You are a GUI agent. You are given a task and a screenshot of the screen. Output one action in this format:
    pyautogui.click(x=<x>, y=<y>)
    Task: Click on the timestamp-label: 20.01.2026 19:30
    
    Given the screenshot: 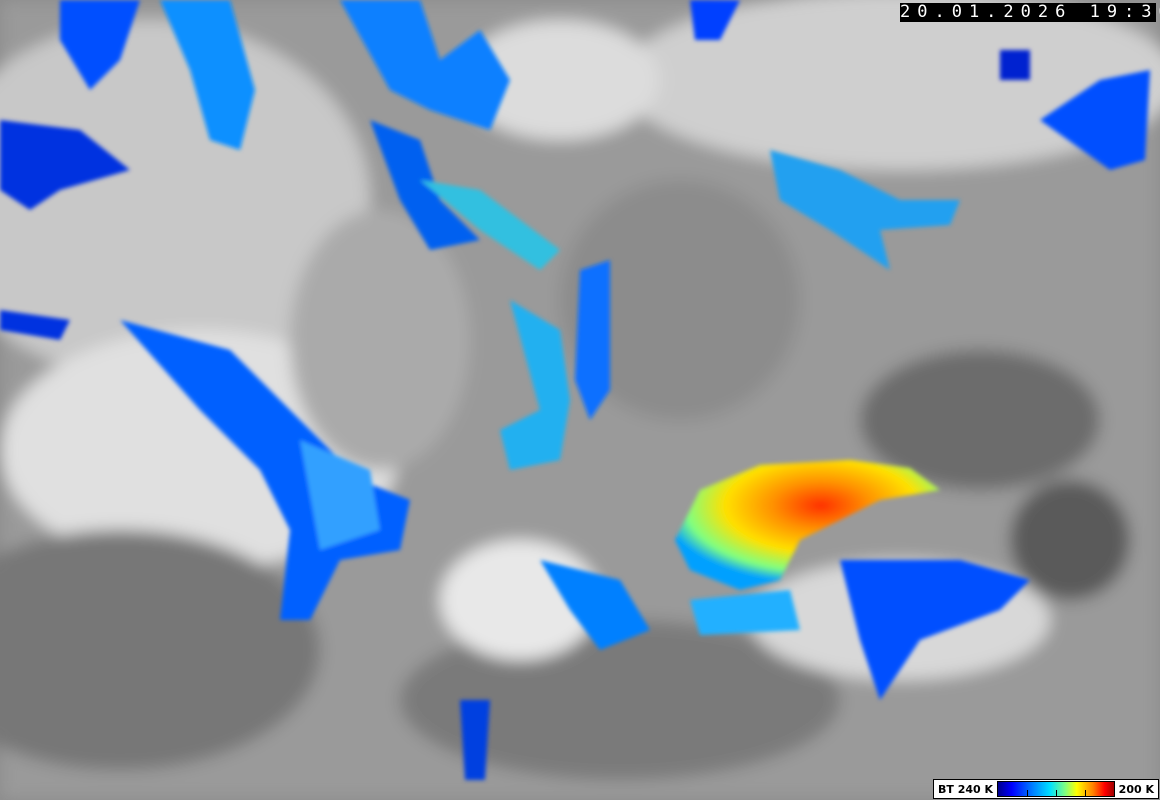 What is the action you would take?
    pyautogui.click(x=1030, y=12)
    